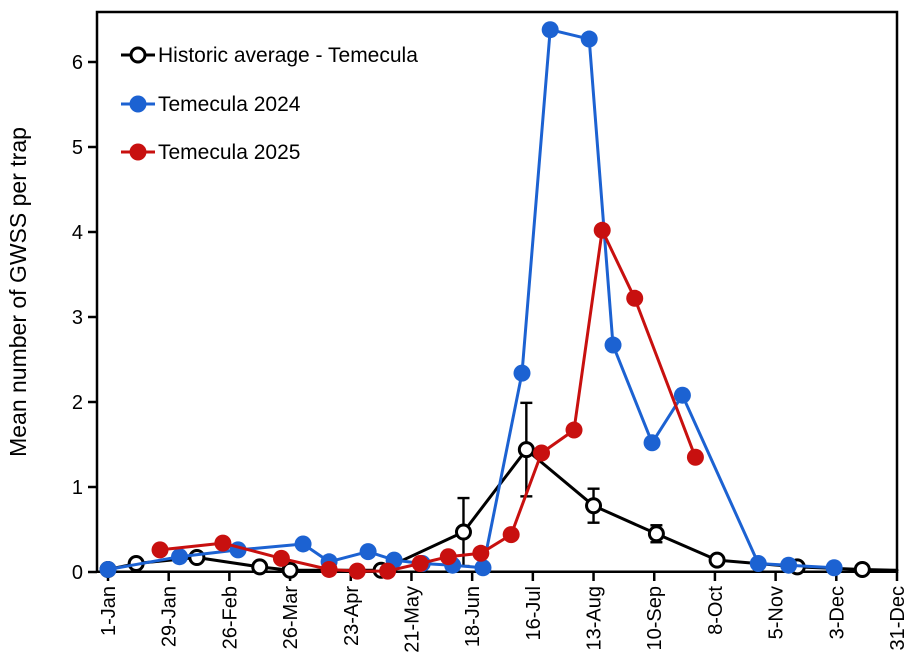 This screenshot has height=665, width=915. I want to click on y-tick-label: 6, so click(77, 63).